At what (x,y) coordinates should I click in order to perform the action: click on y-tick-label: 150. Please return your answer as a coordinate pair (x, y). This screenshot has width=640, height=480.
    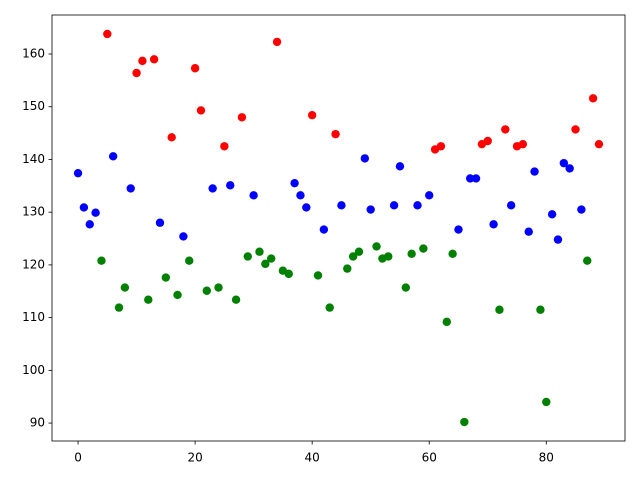
    Looking at the image, I should click on (33, 106).